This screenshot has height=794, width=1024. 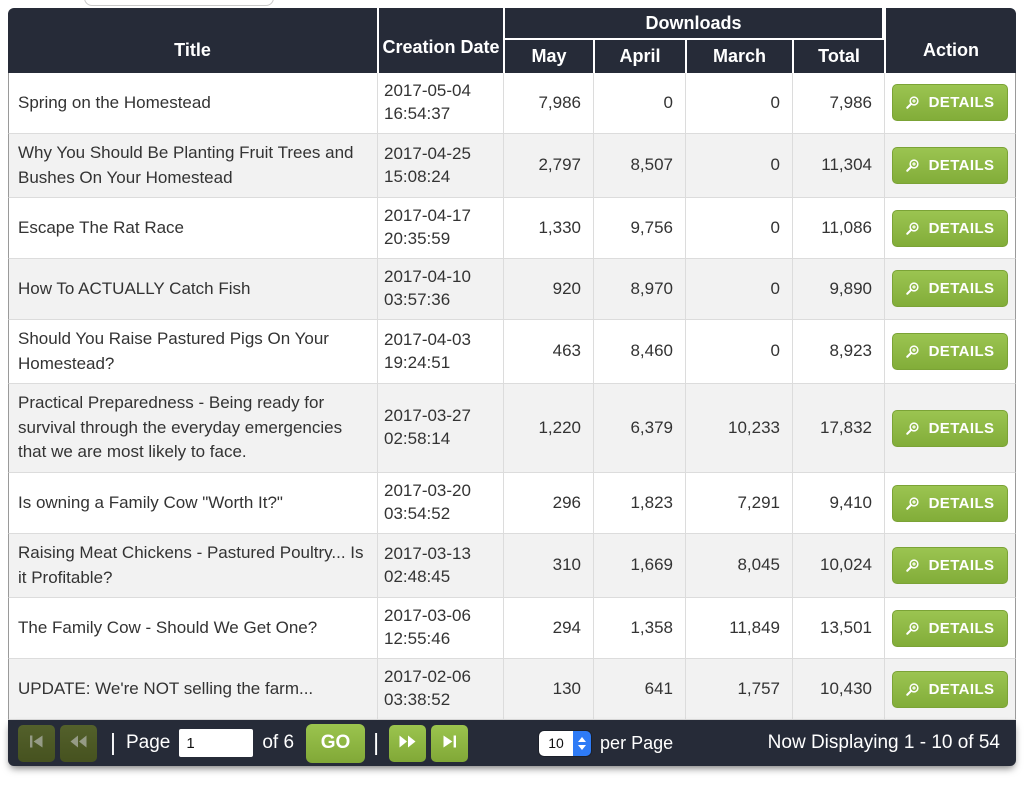 What do you see at coordinates (440, 566) in the screenshot?
I see `creation-date-cell: 2017-03-13 02:48:45` at bounding box center [440, 566].